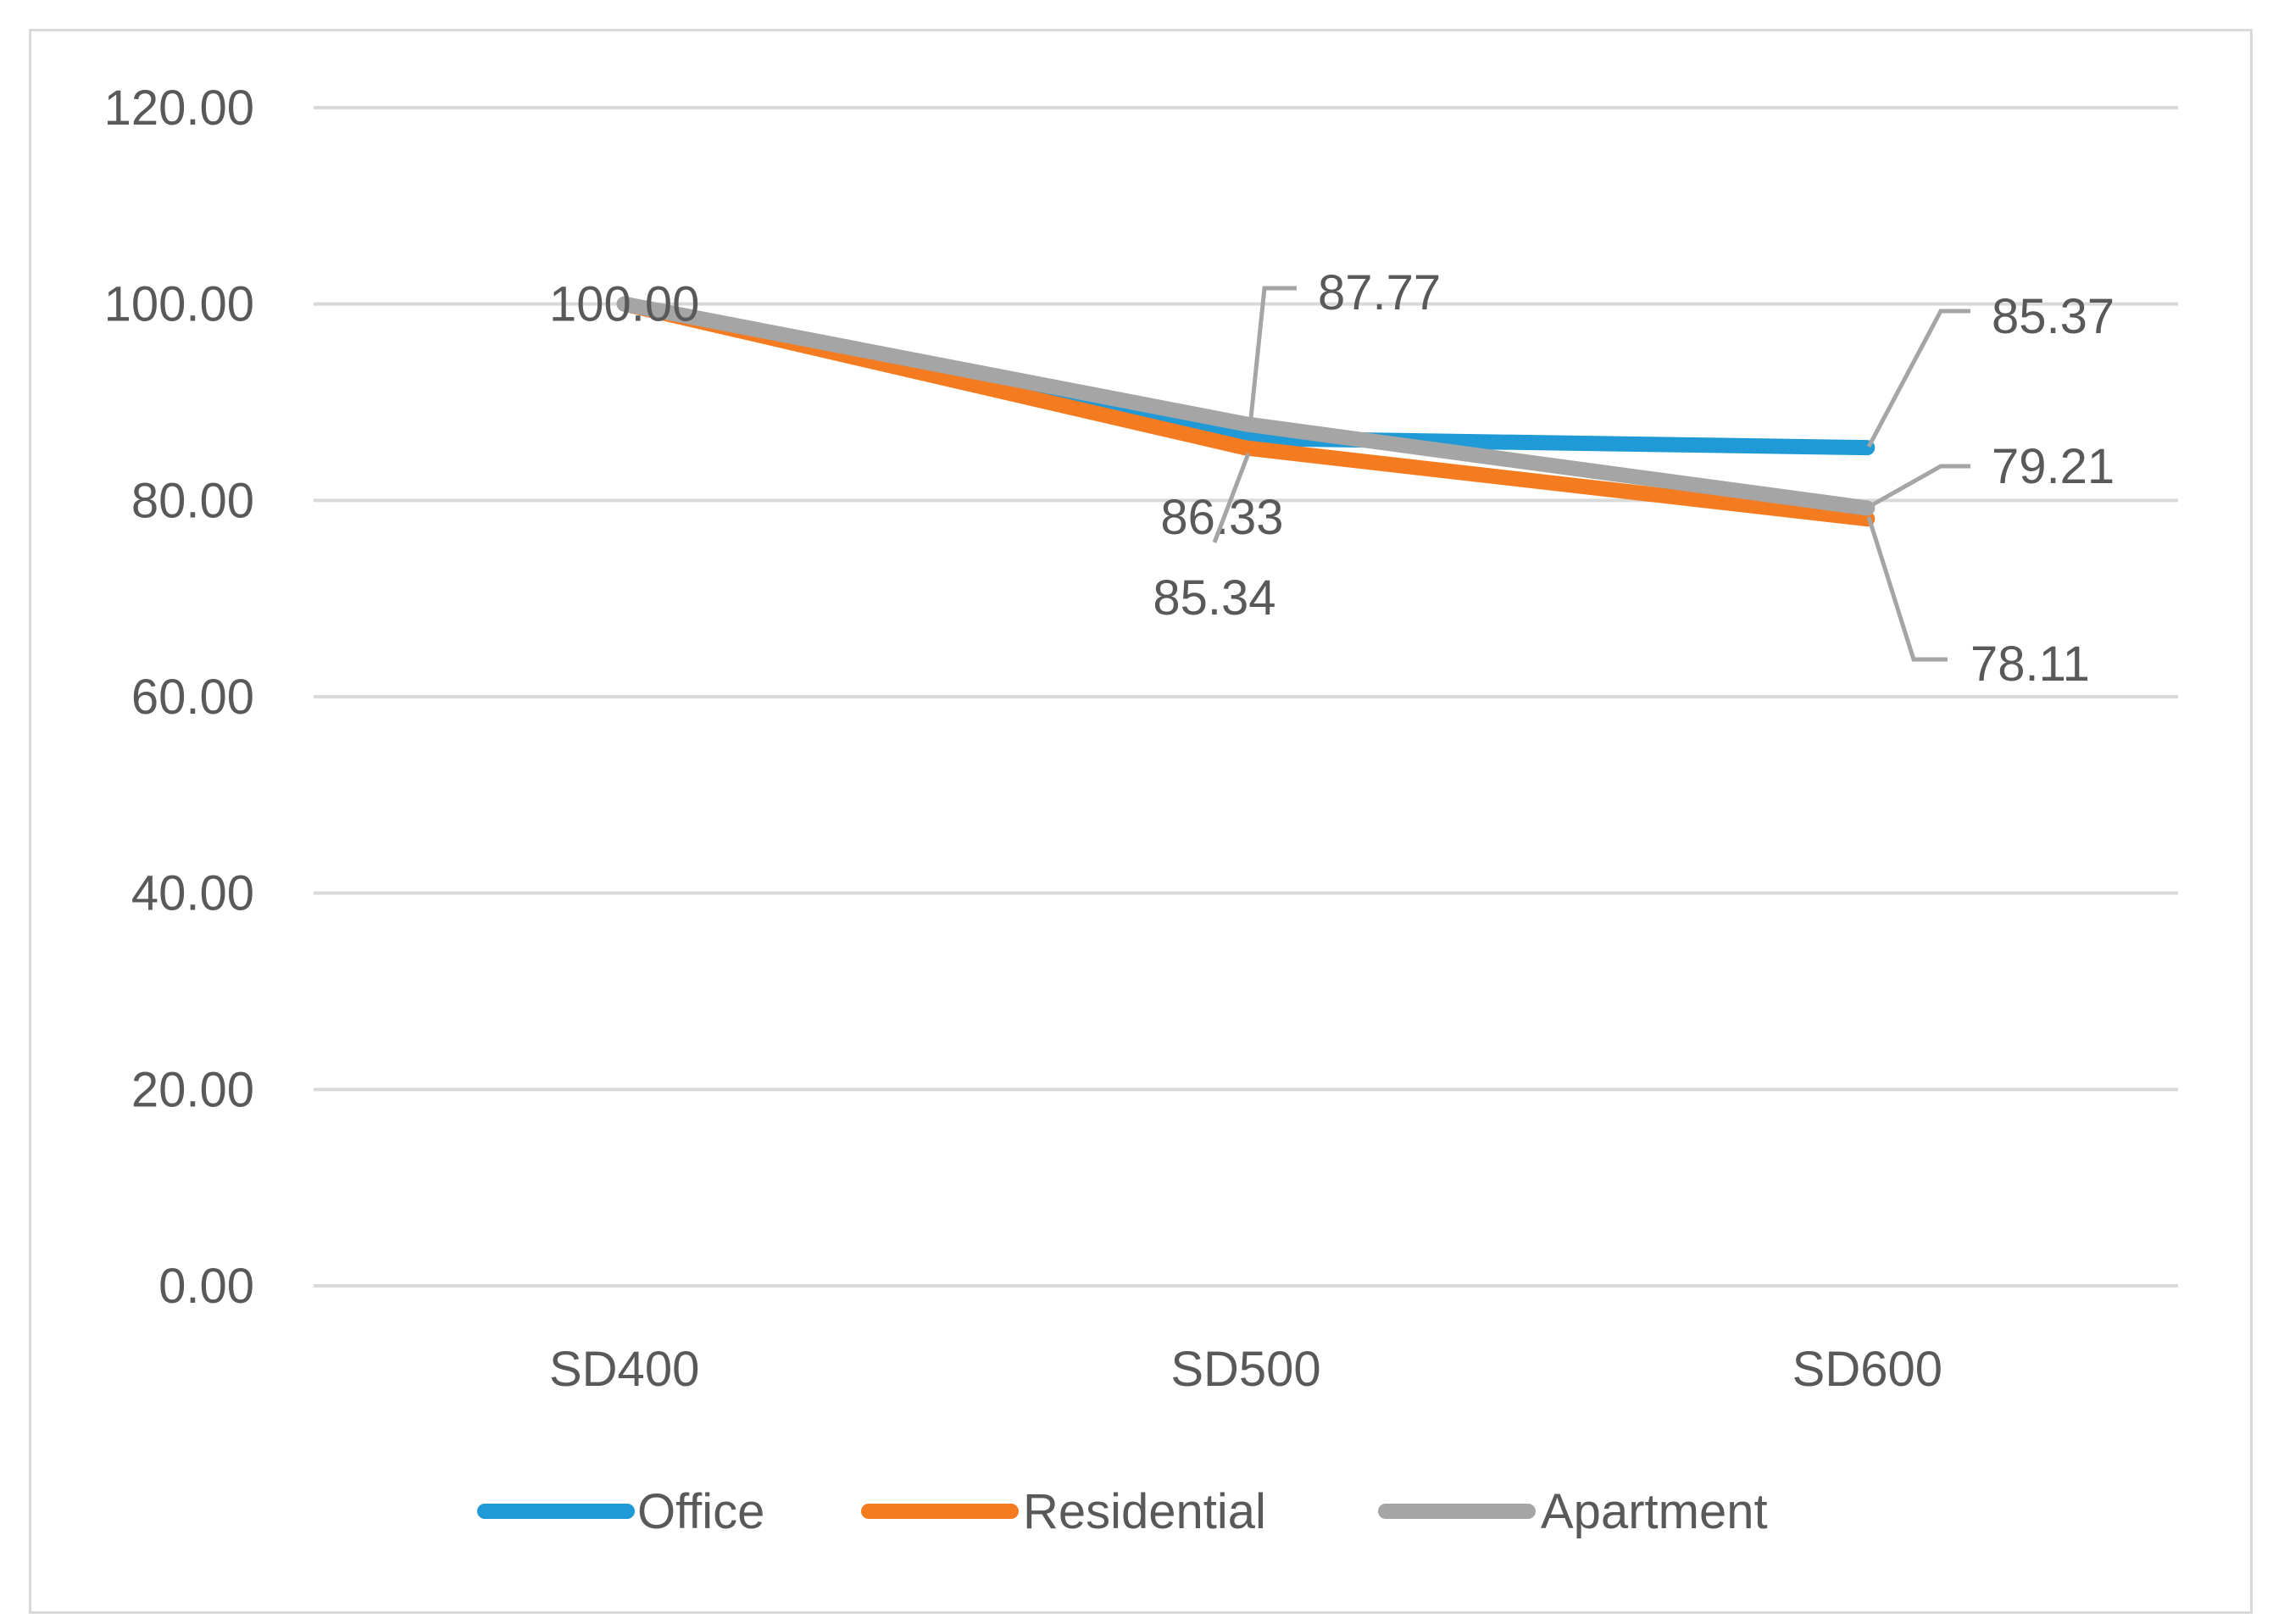 The width and height of the screenshot is (2284, 1624). Describe the element at coordinates (624, 304) in the screenshot. I see `data-label: 100.00` at that location.